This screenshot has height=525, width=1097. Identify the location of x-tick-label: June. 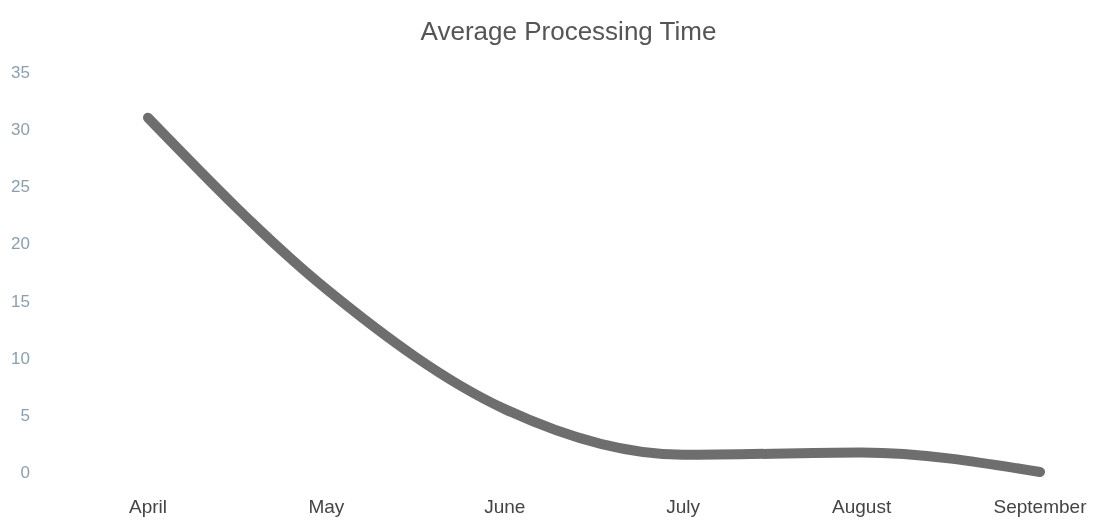
(505, 506).